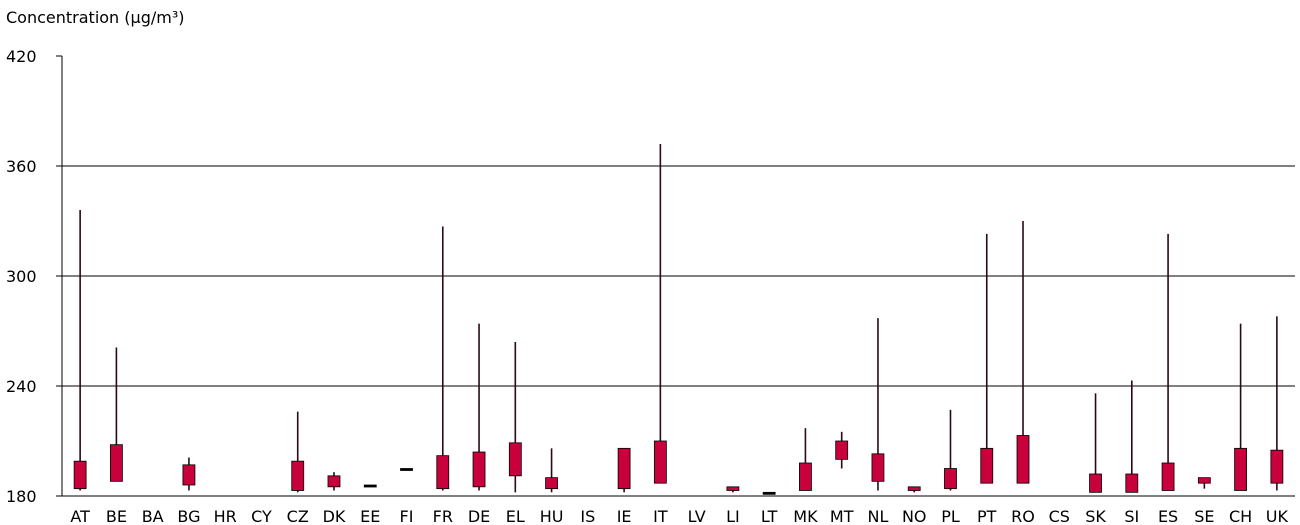  I want to click on x-tick-label: NL, so click(878, 516).